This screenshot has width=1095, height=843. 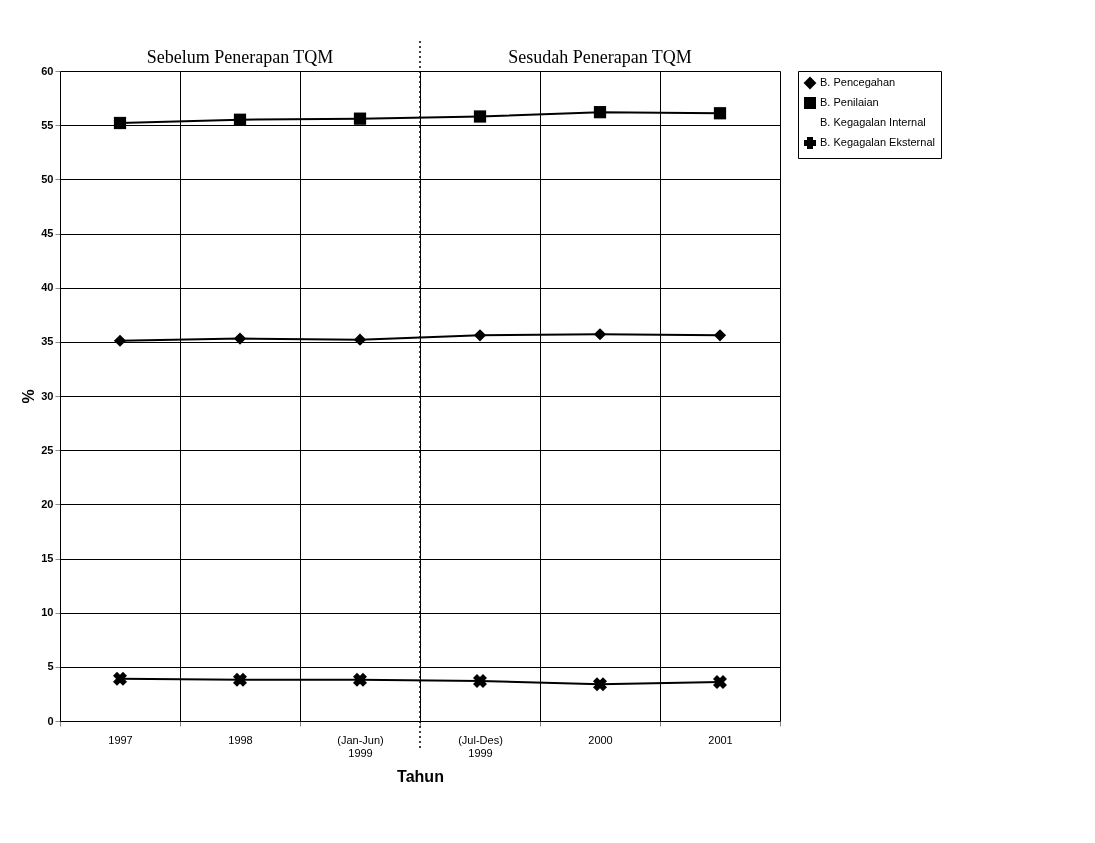 What do you see at coordinates (240, 57) in the screenshot?
I see `text: Sebelum Penerapan TQM` at bounding box center [240, 57].